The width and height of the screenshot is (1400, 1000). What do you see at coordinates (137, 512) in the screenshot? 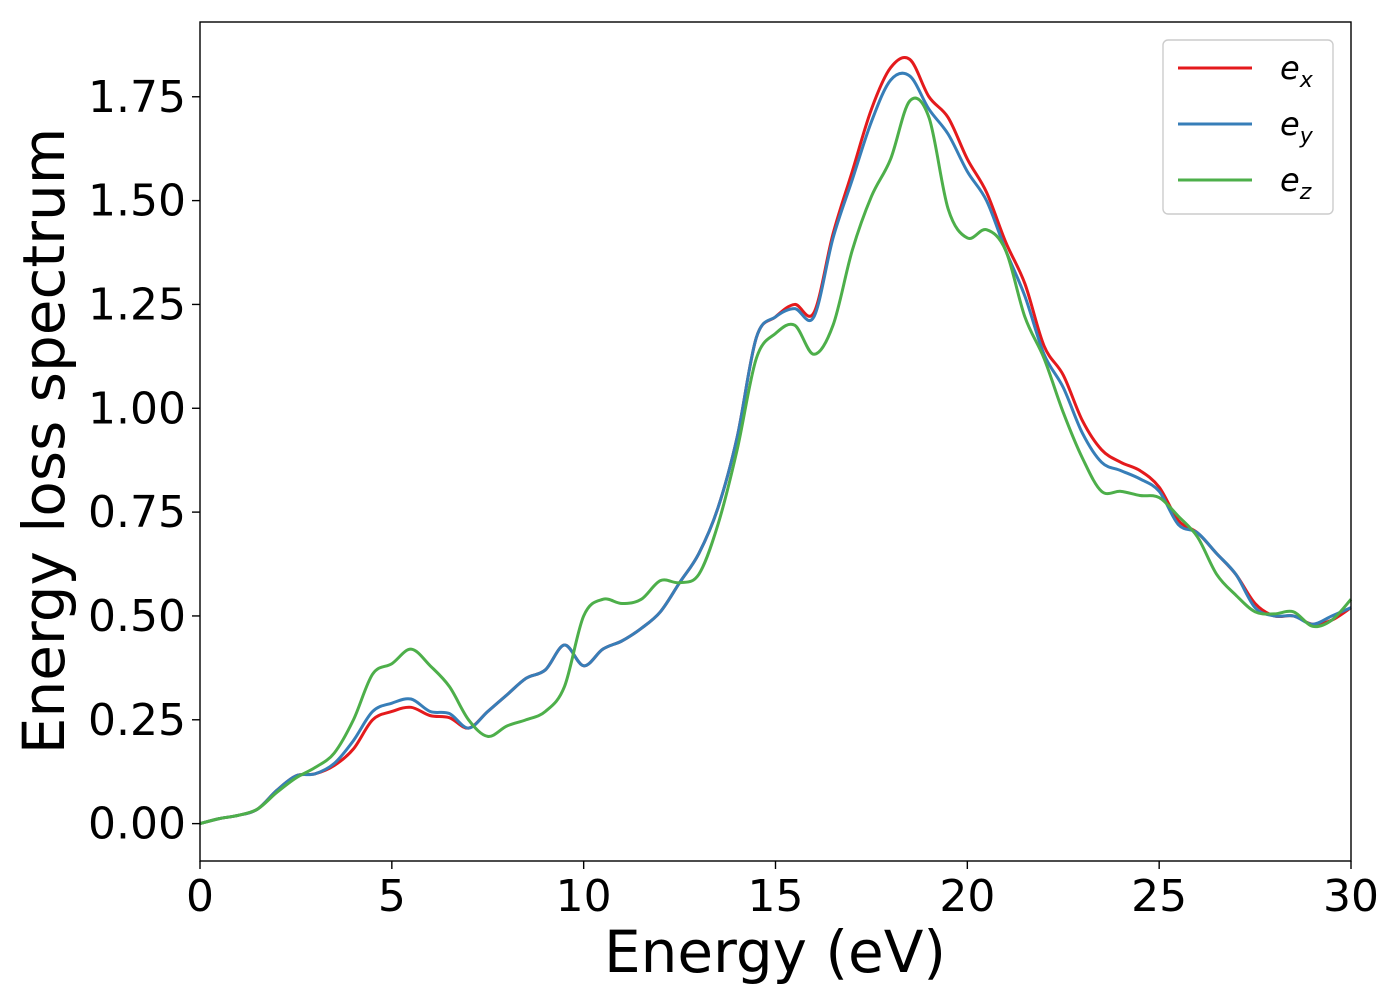
I see `y-tick-label: 0.75` at bounding box center [137, 512].